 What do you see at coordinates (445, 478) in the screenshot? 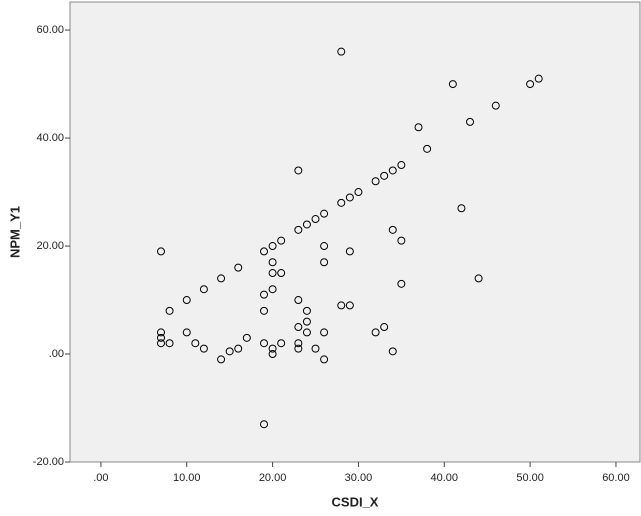
I see `x-tick-label: 40.00` at bounding box center [445, 478].